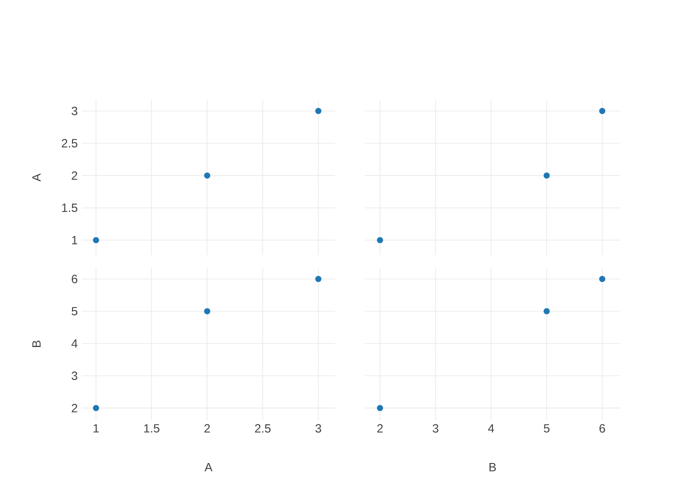 This screenshot has height=500, width=700. What do you see at coordinates (547, 428) in the screenshot?
I see `x-tick-label: 5` at bounding box center [547, 428].